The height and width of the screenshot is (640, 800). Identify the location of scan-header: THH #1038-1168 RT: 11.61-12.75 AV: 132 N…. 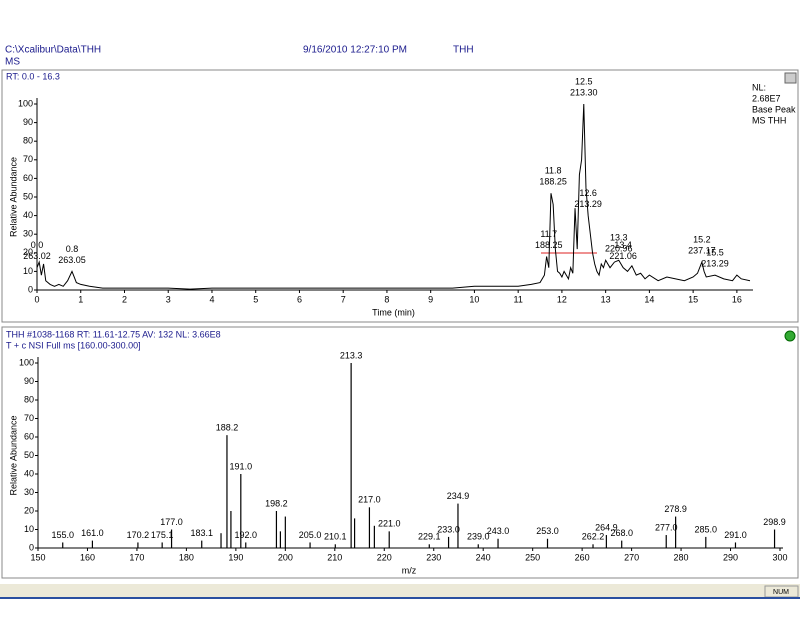
(113, 334).